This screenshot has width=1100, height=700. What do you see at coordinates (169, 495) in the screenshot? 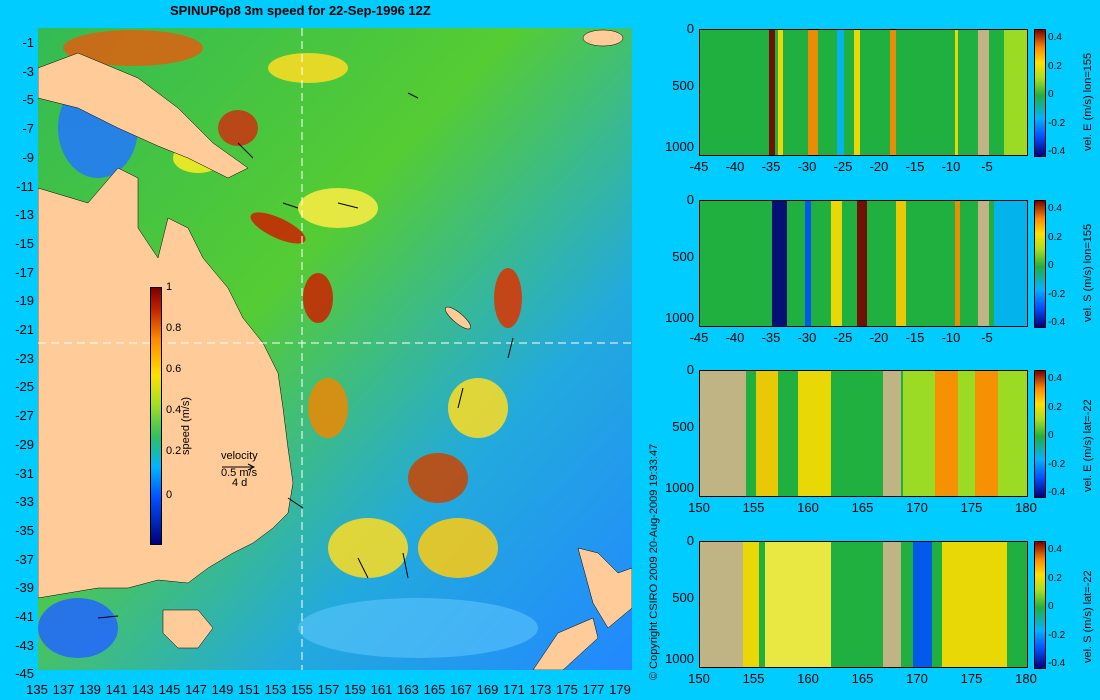
I see `colorbar-tick: 0` at bounding box center [169, 495].